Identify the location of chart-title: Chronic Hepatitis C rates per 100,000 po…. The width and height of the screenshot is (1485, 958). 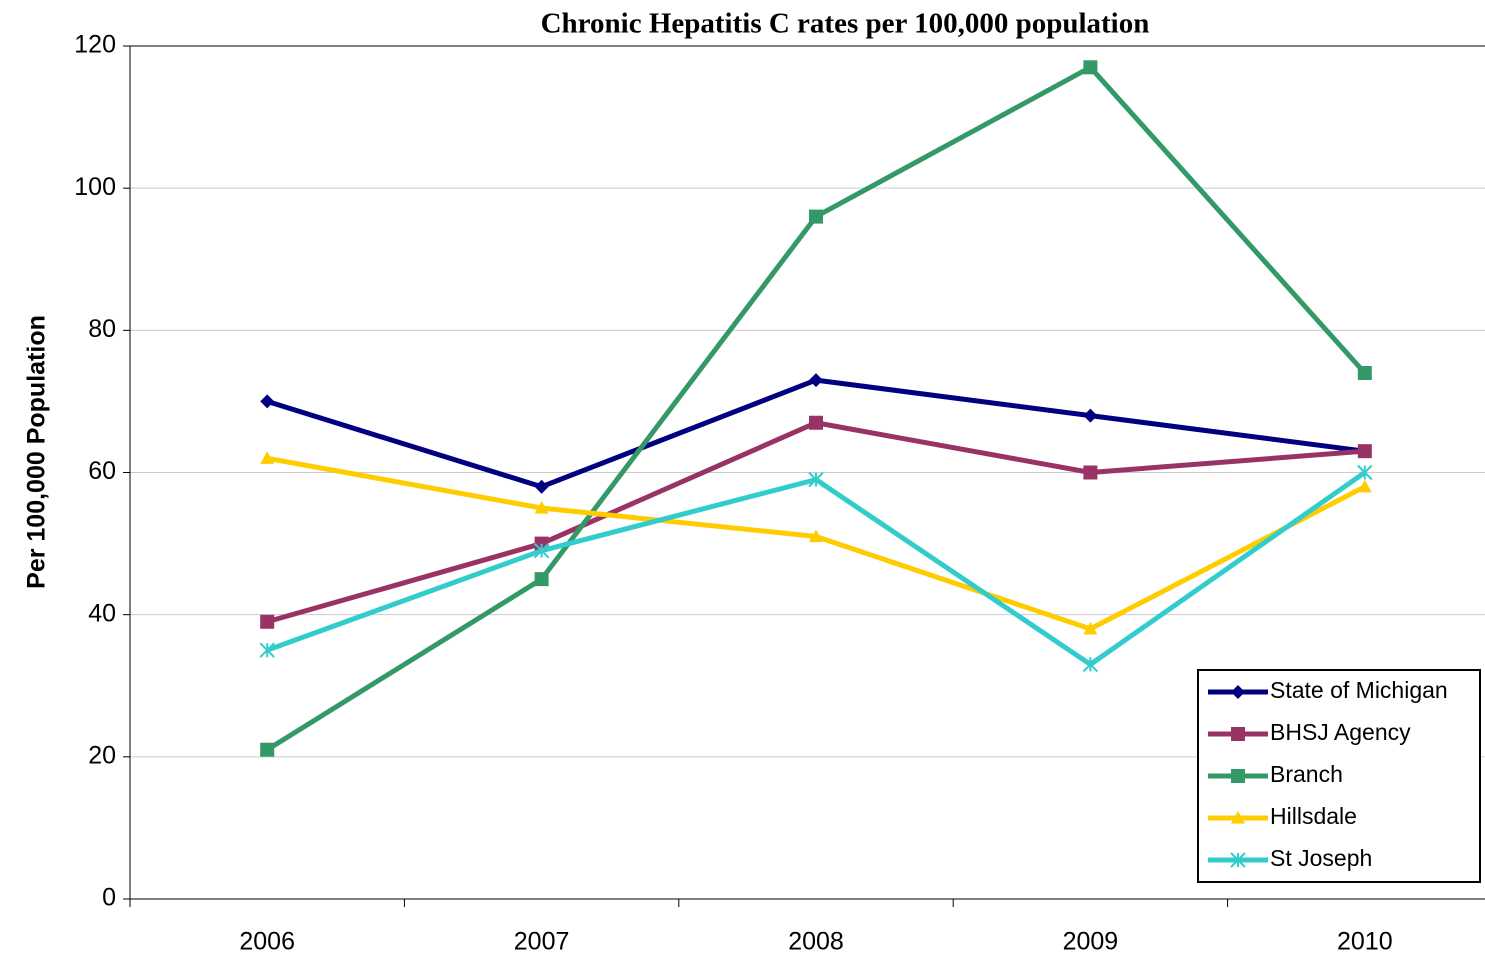
(845, 24).